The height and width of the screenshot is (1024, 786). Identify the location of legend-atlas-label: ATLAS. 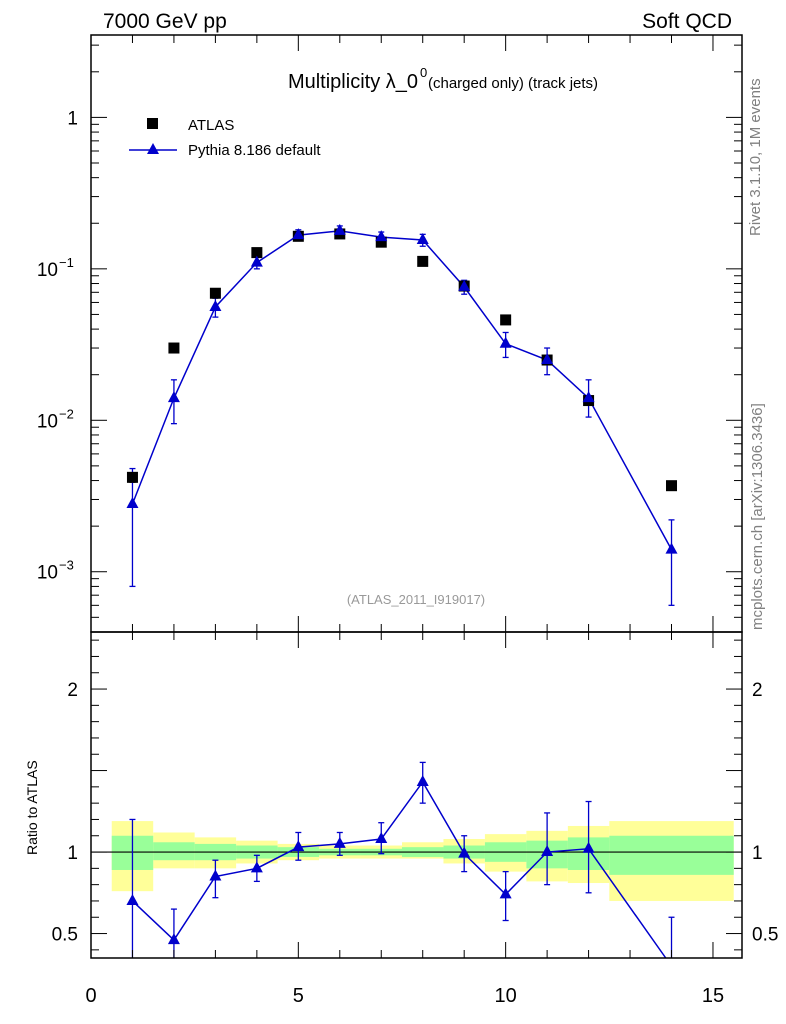
(211, 125).